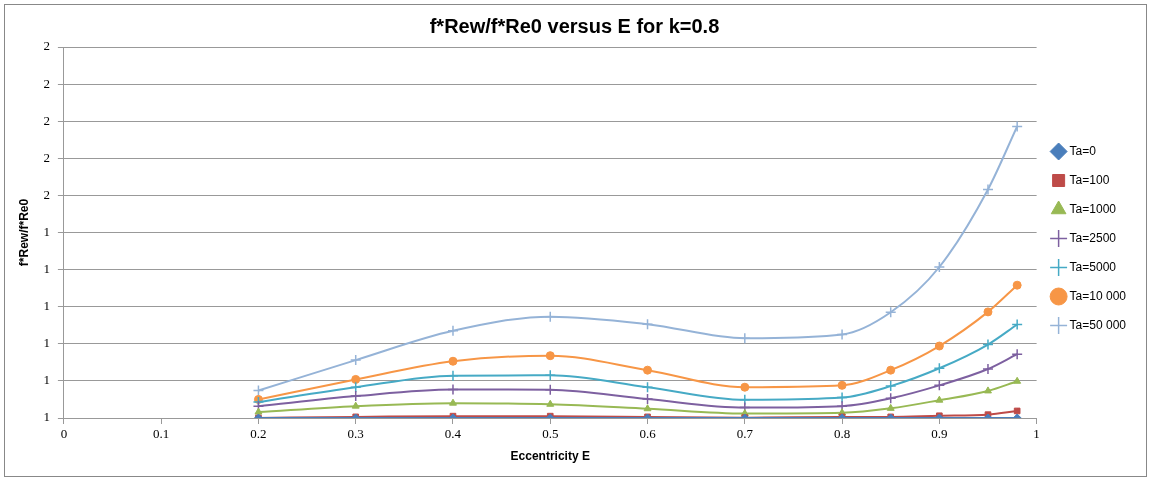 The width and height of the screenshot is (1151, 481). I want to click on legend-label: Ta=100, so click(1089, 179).